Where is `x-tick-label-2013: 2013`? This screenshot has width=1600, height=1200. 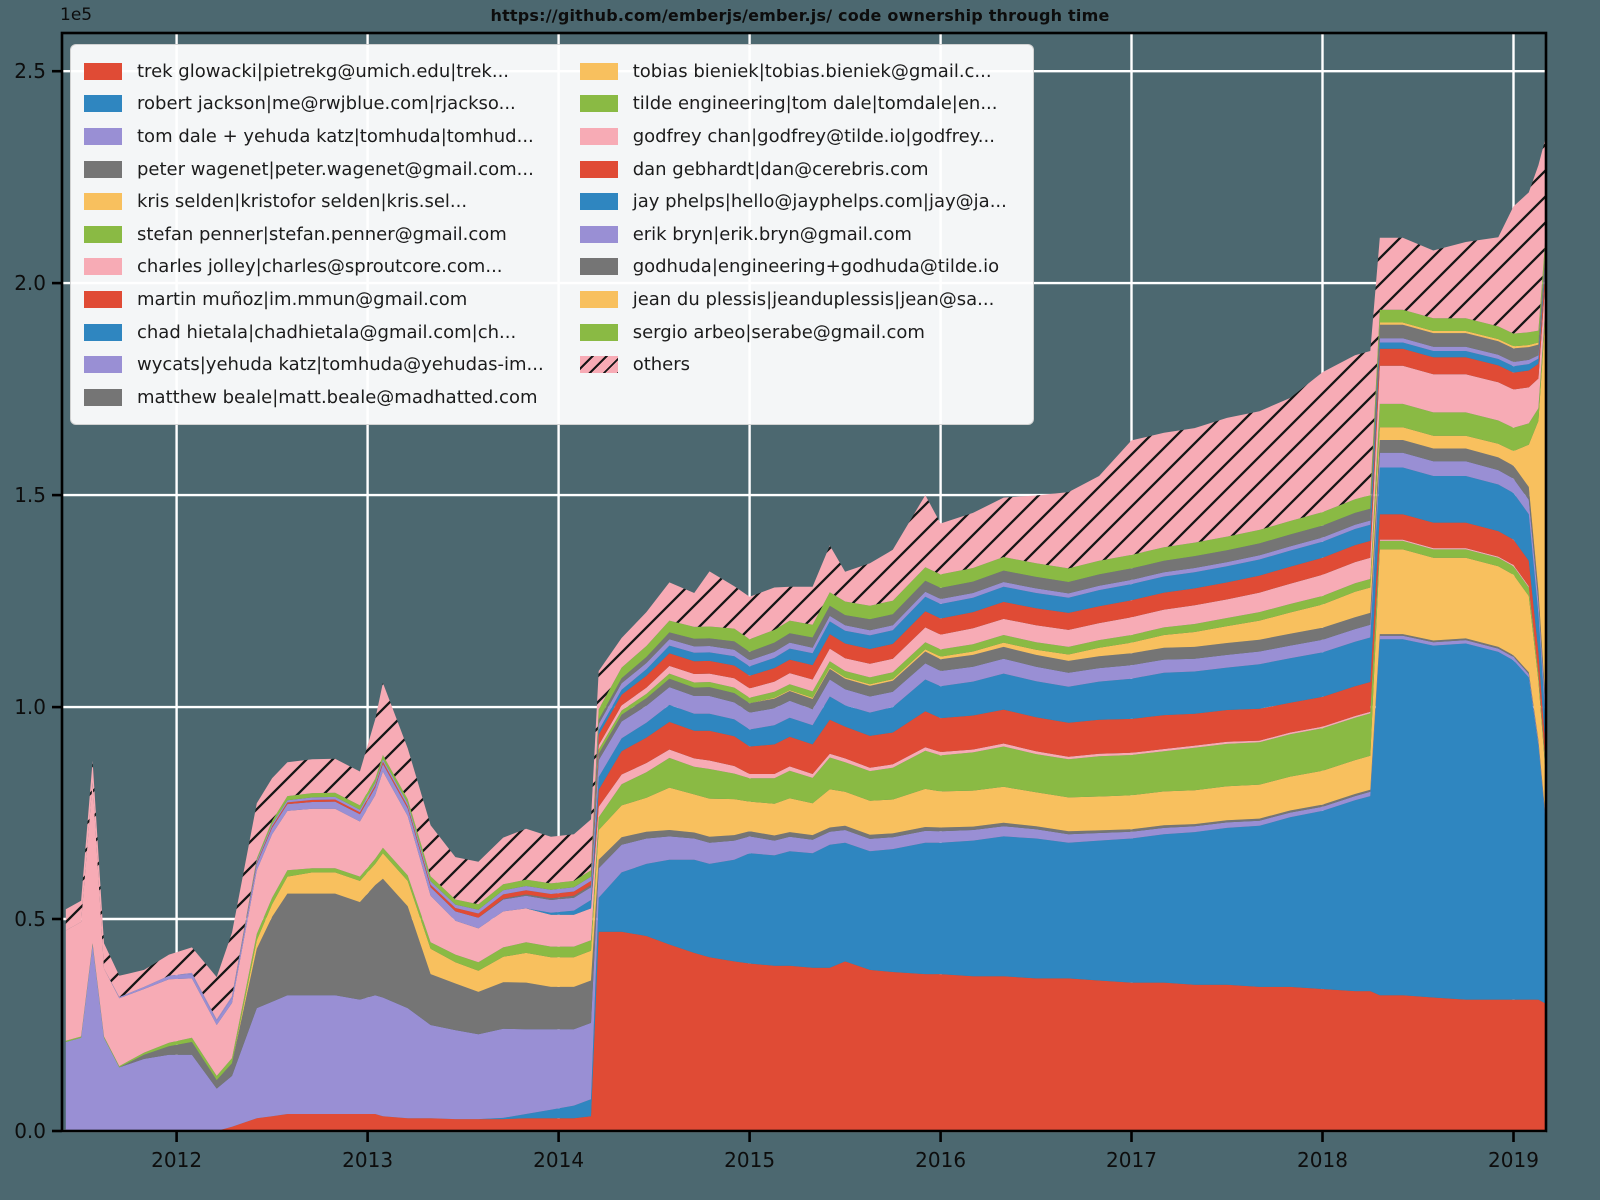 x-tick-label-2013: 2013 is located at coordinates (367, 1160).